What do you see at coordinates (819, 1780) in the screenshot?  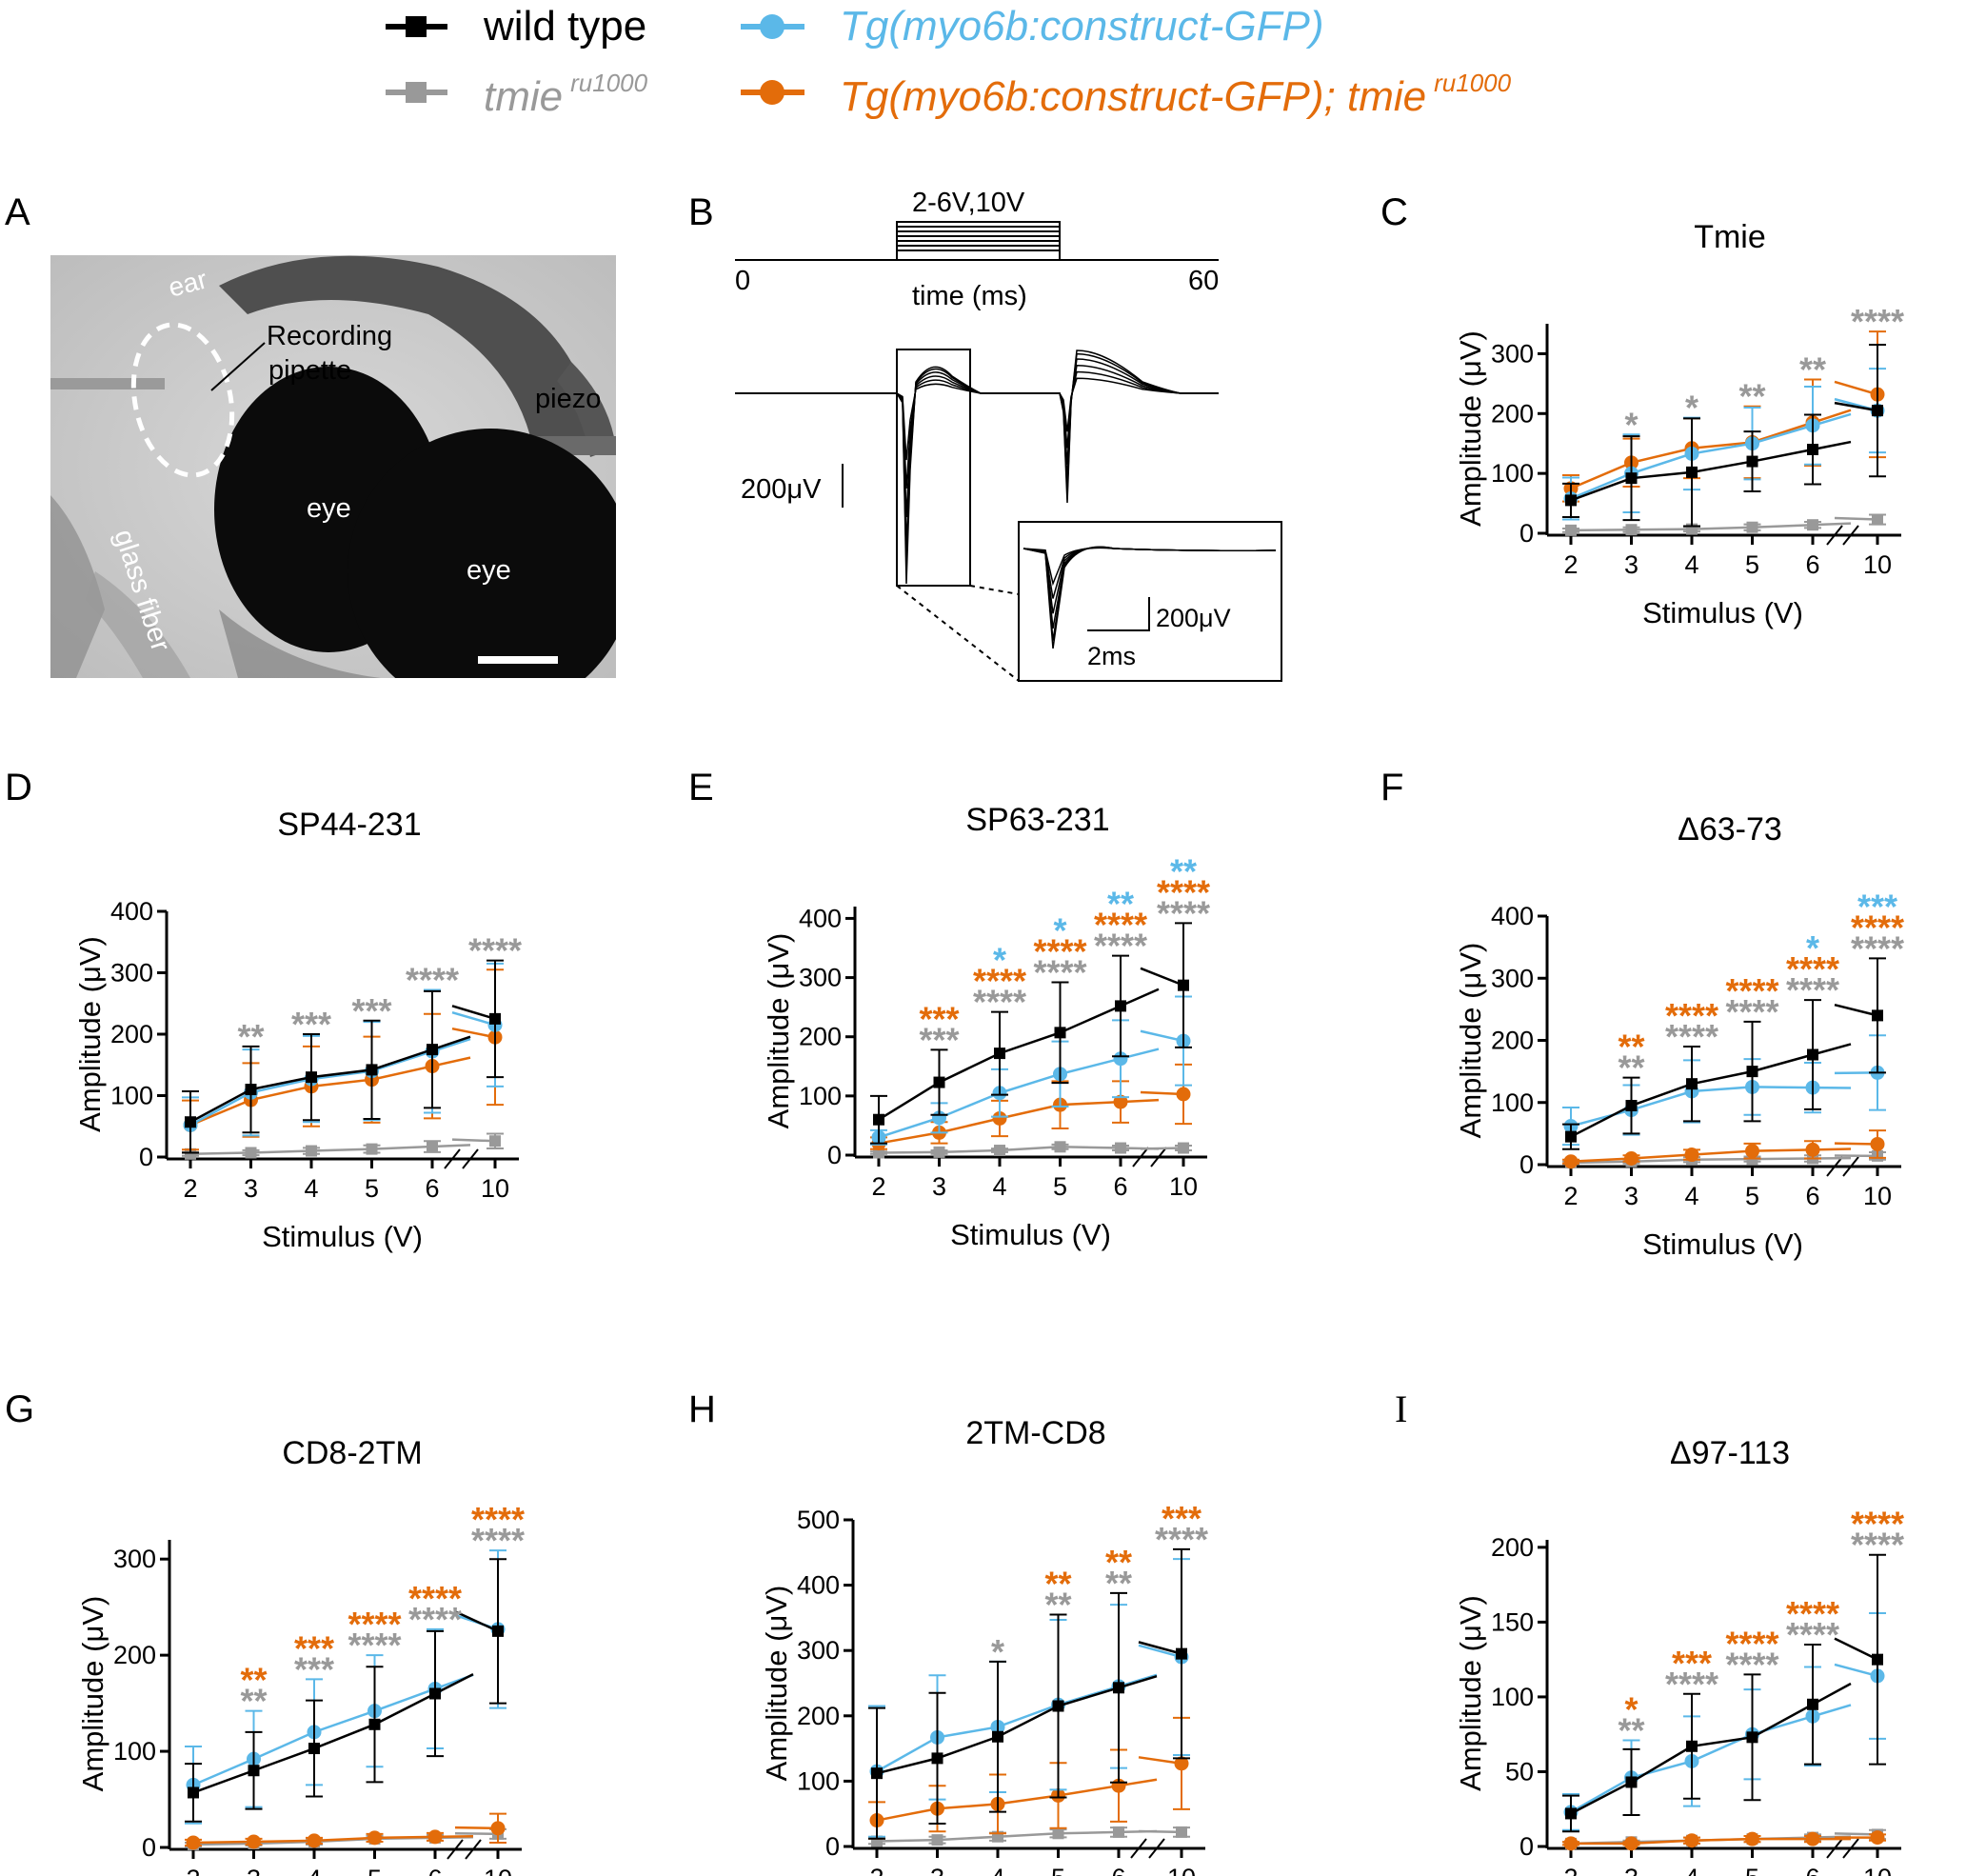 I see `y-tick-label: 100` at bounding box center [819, 1780].